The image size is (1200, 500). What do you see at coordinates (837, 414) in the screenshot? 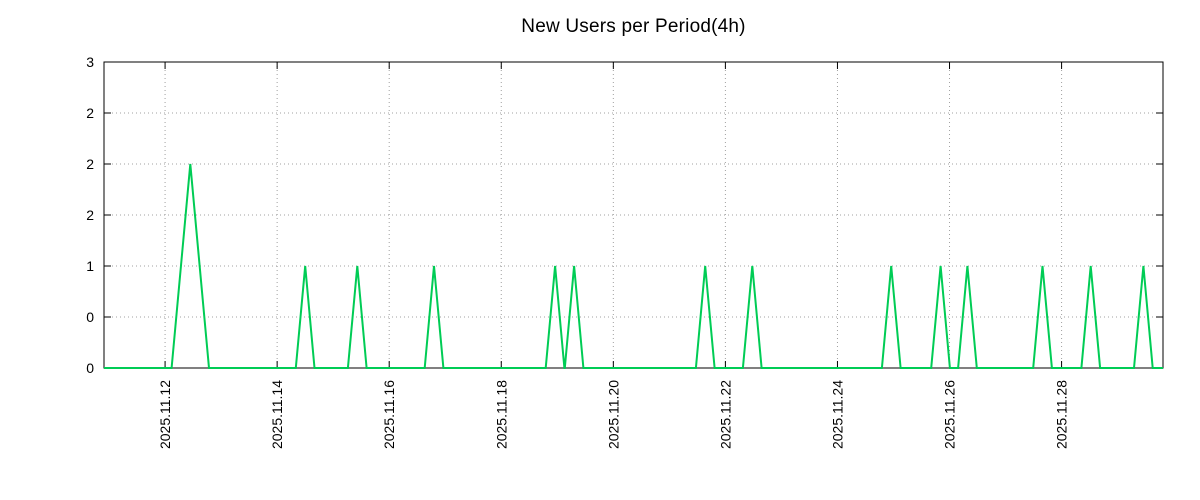
I see `x-tick-label: 2025.11.24` at bounding box center [837, 414].